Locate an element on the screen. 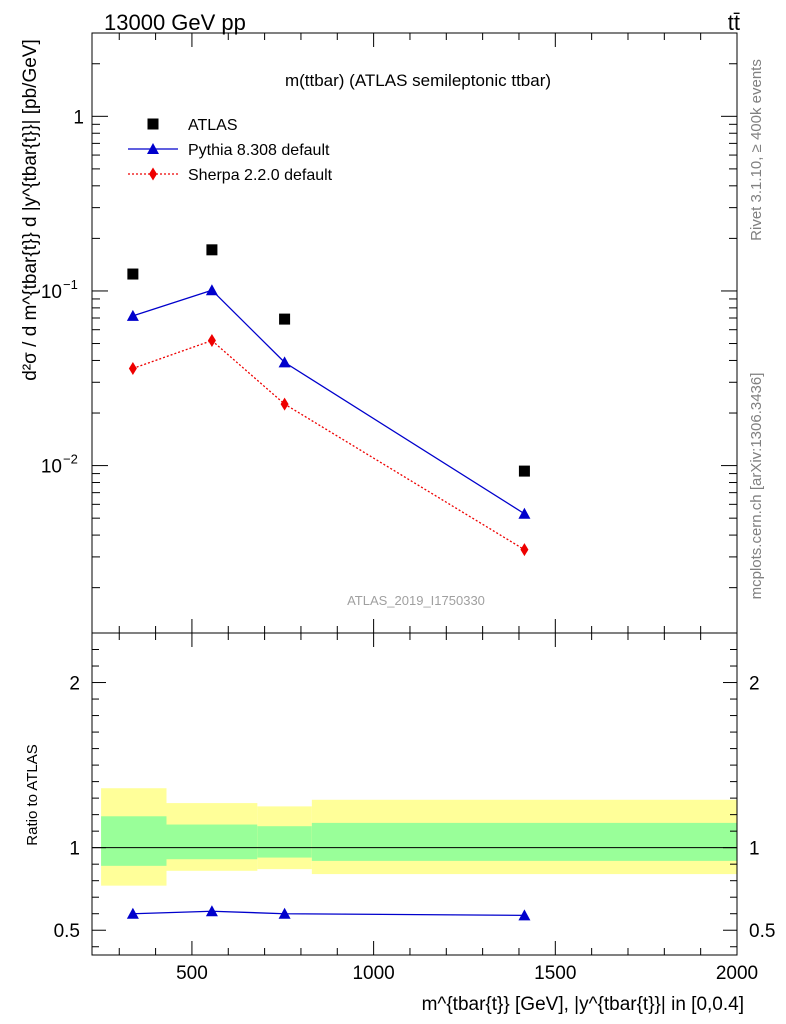  legend-marker-atlas is located at coordinates (153, 124).